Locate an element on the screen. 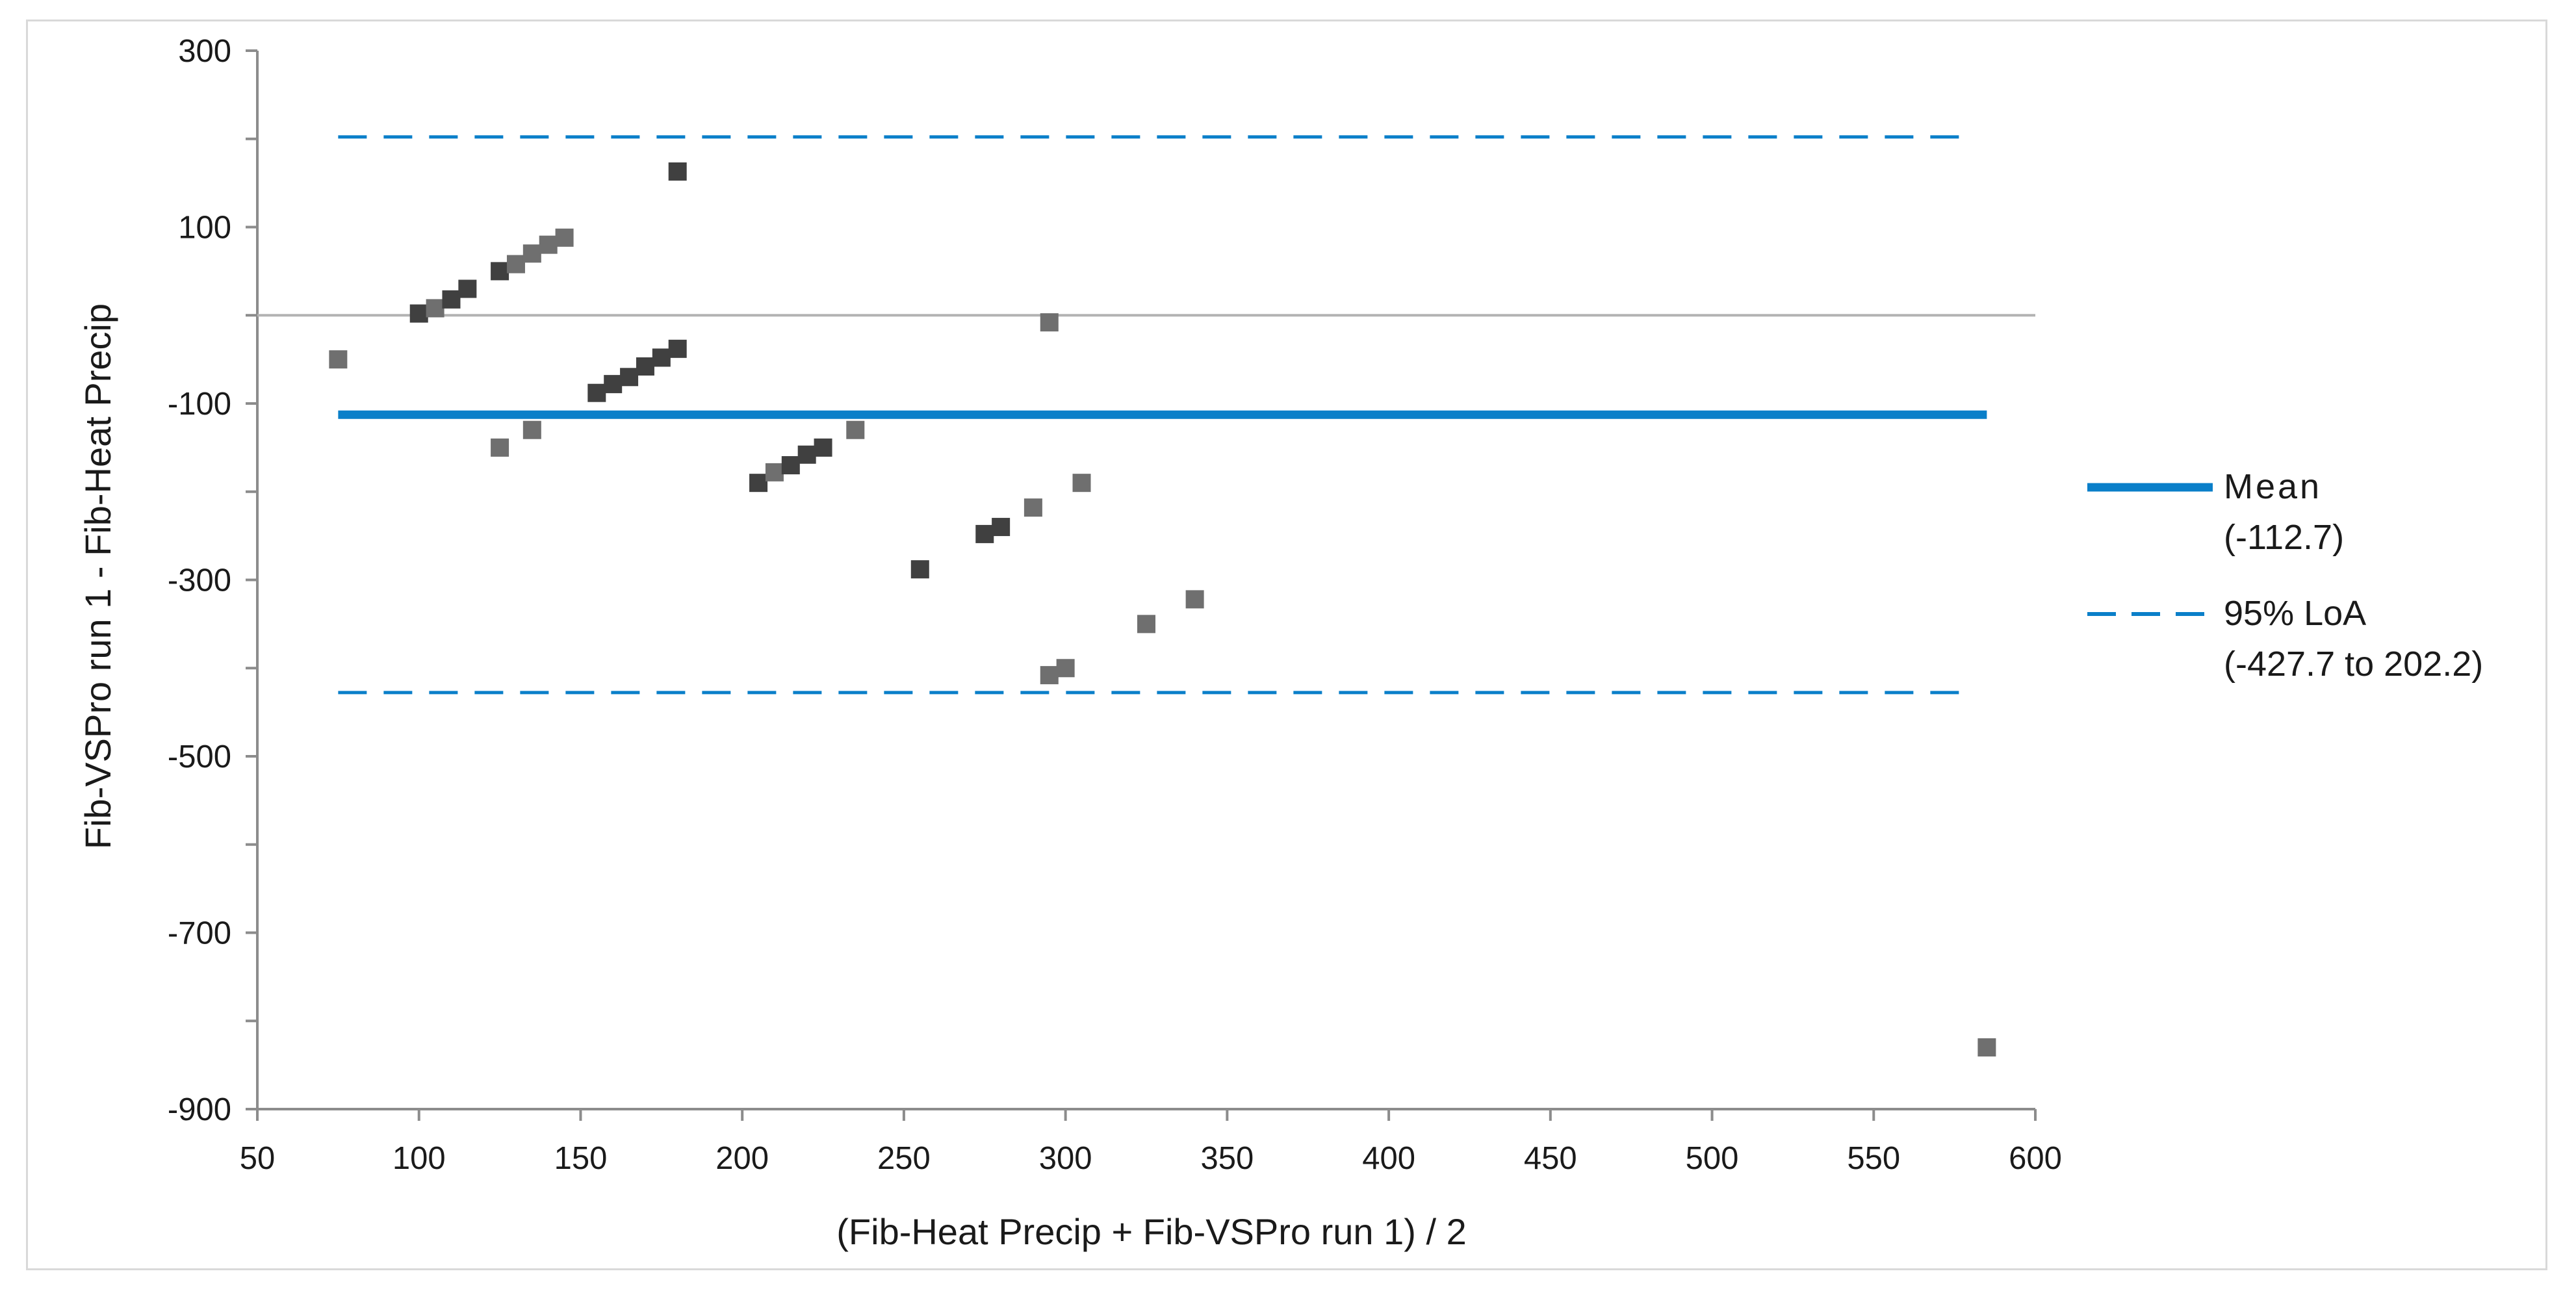 This screenshot has width=2576, height=1293. x-tick-label: 500 is located at coordinates (1713, 1158).